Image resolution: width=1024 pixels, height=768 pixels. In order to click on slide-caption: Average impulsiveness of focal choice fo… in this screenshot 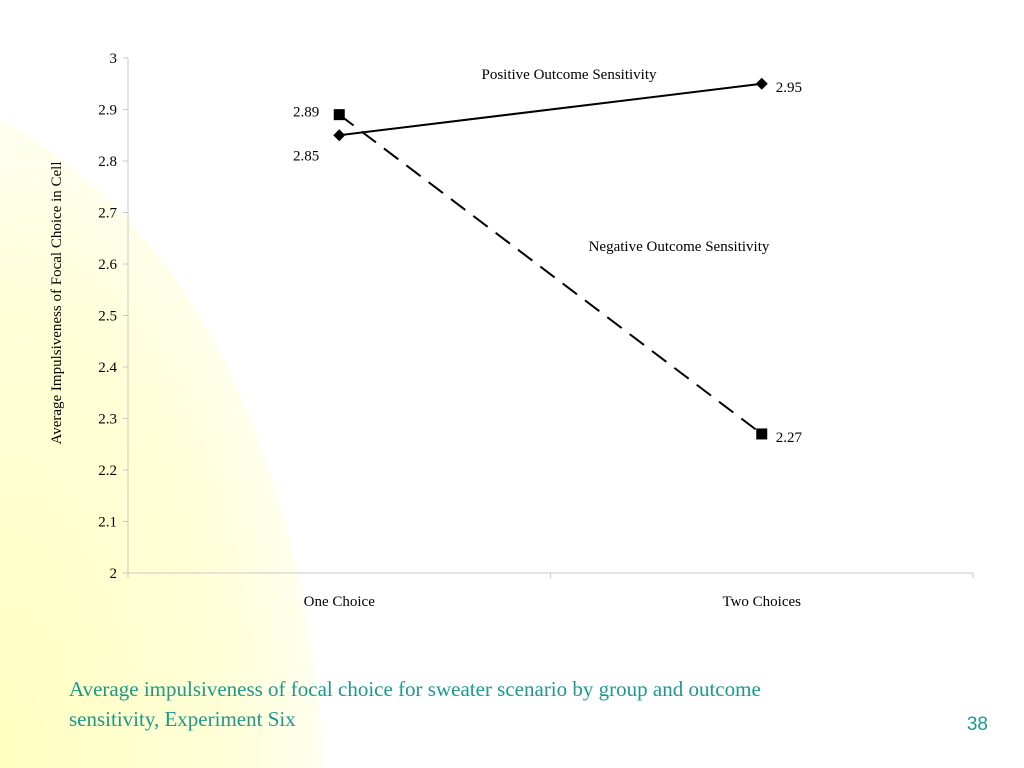, I will do `click(415, 704)`.